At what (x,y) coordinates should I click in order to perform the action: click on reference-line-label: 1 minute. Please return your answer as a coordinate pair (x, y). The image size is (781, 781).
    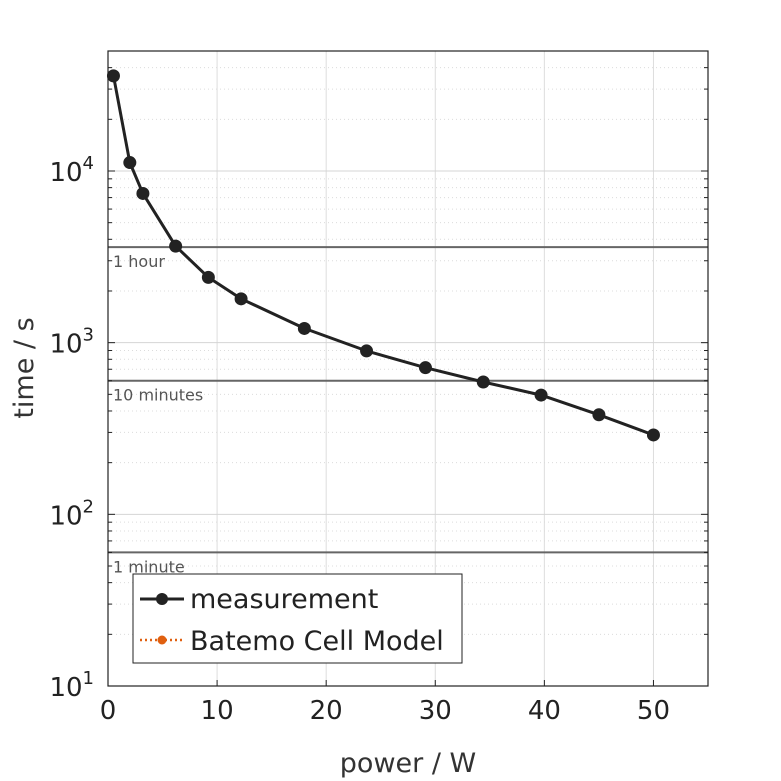
    Looking at the image, I should click on (149, 566).